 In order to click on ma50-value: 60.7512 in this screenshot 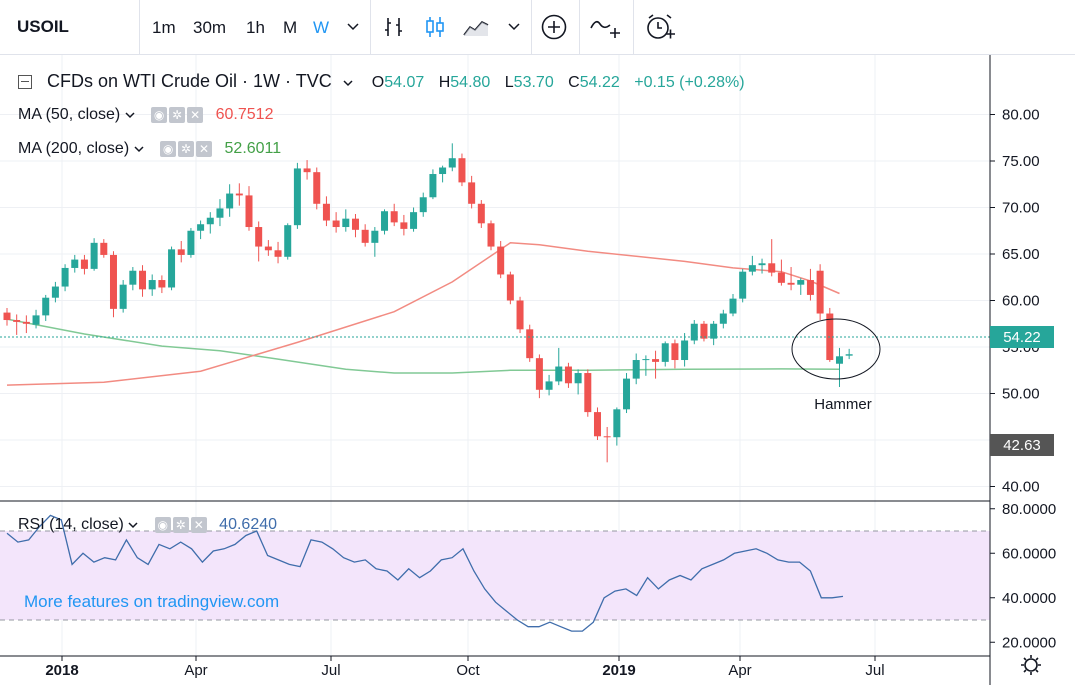, I will do `click(244, 115)`.